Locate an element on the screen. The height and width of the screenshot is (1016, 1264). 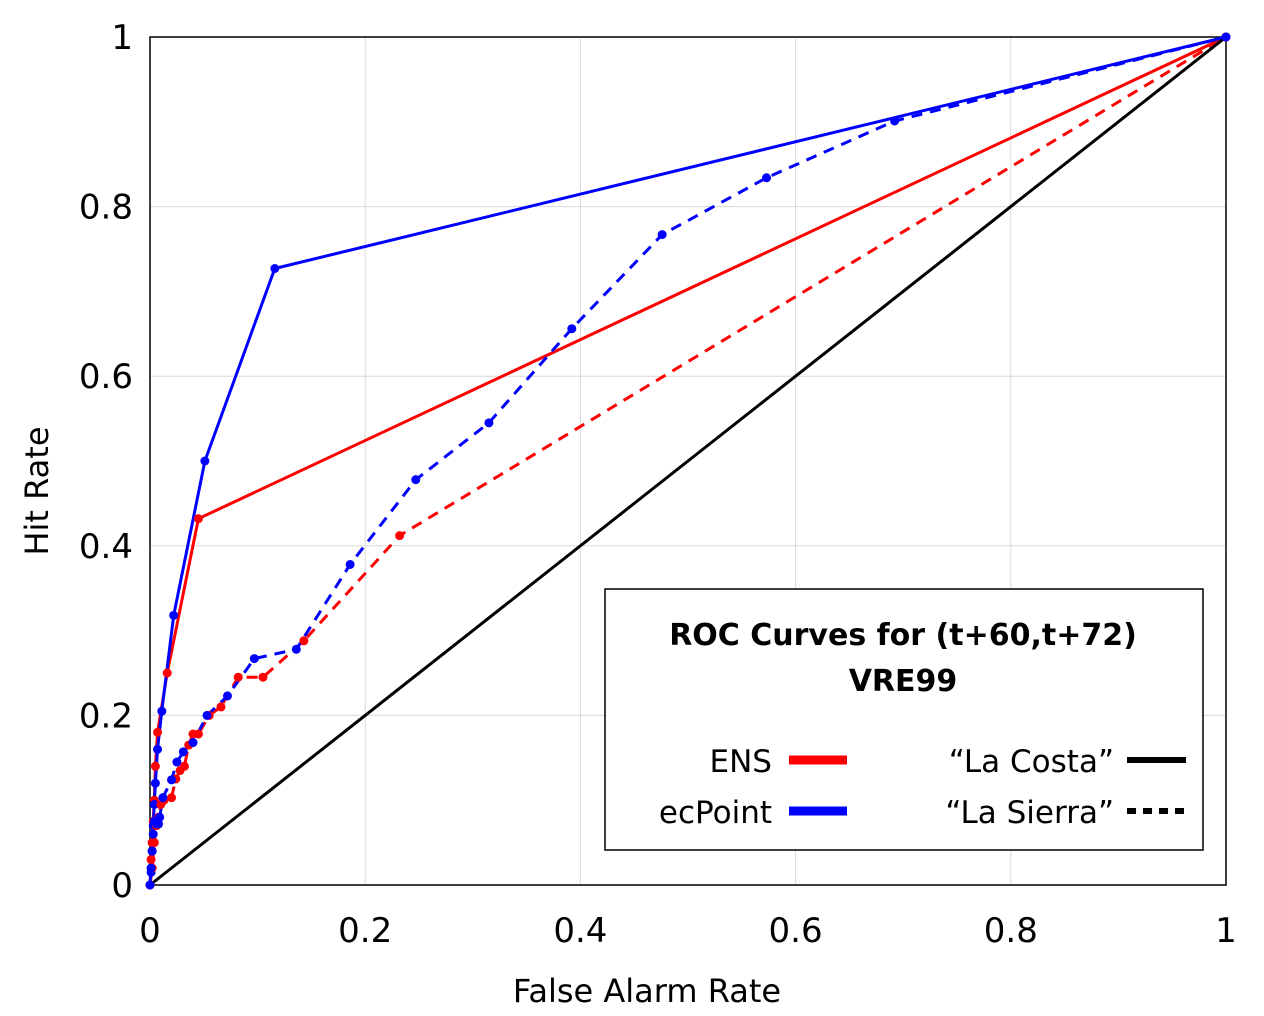
y-tick-label: 0.4 is located at coordinates (106, 547).